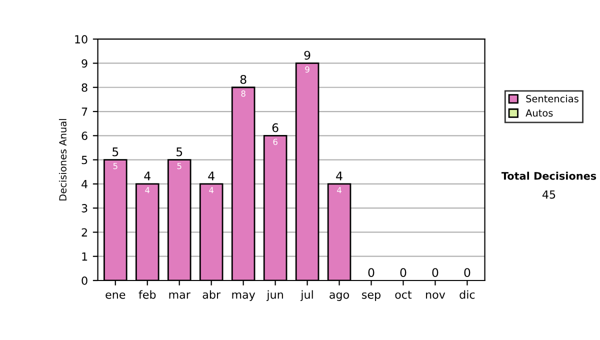  I want to click on y-tick-label: 5, so click(85, 160).